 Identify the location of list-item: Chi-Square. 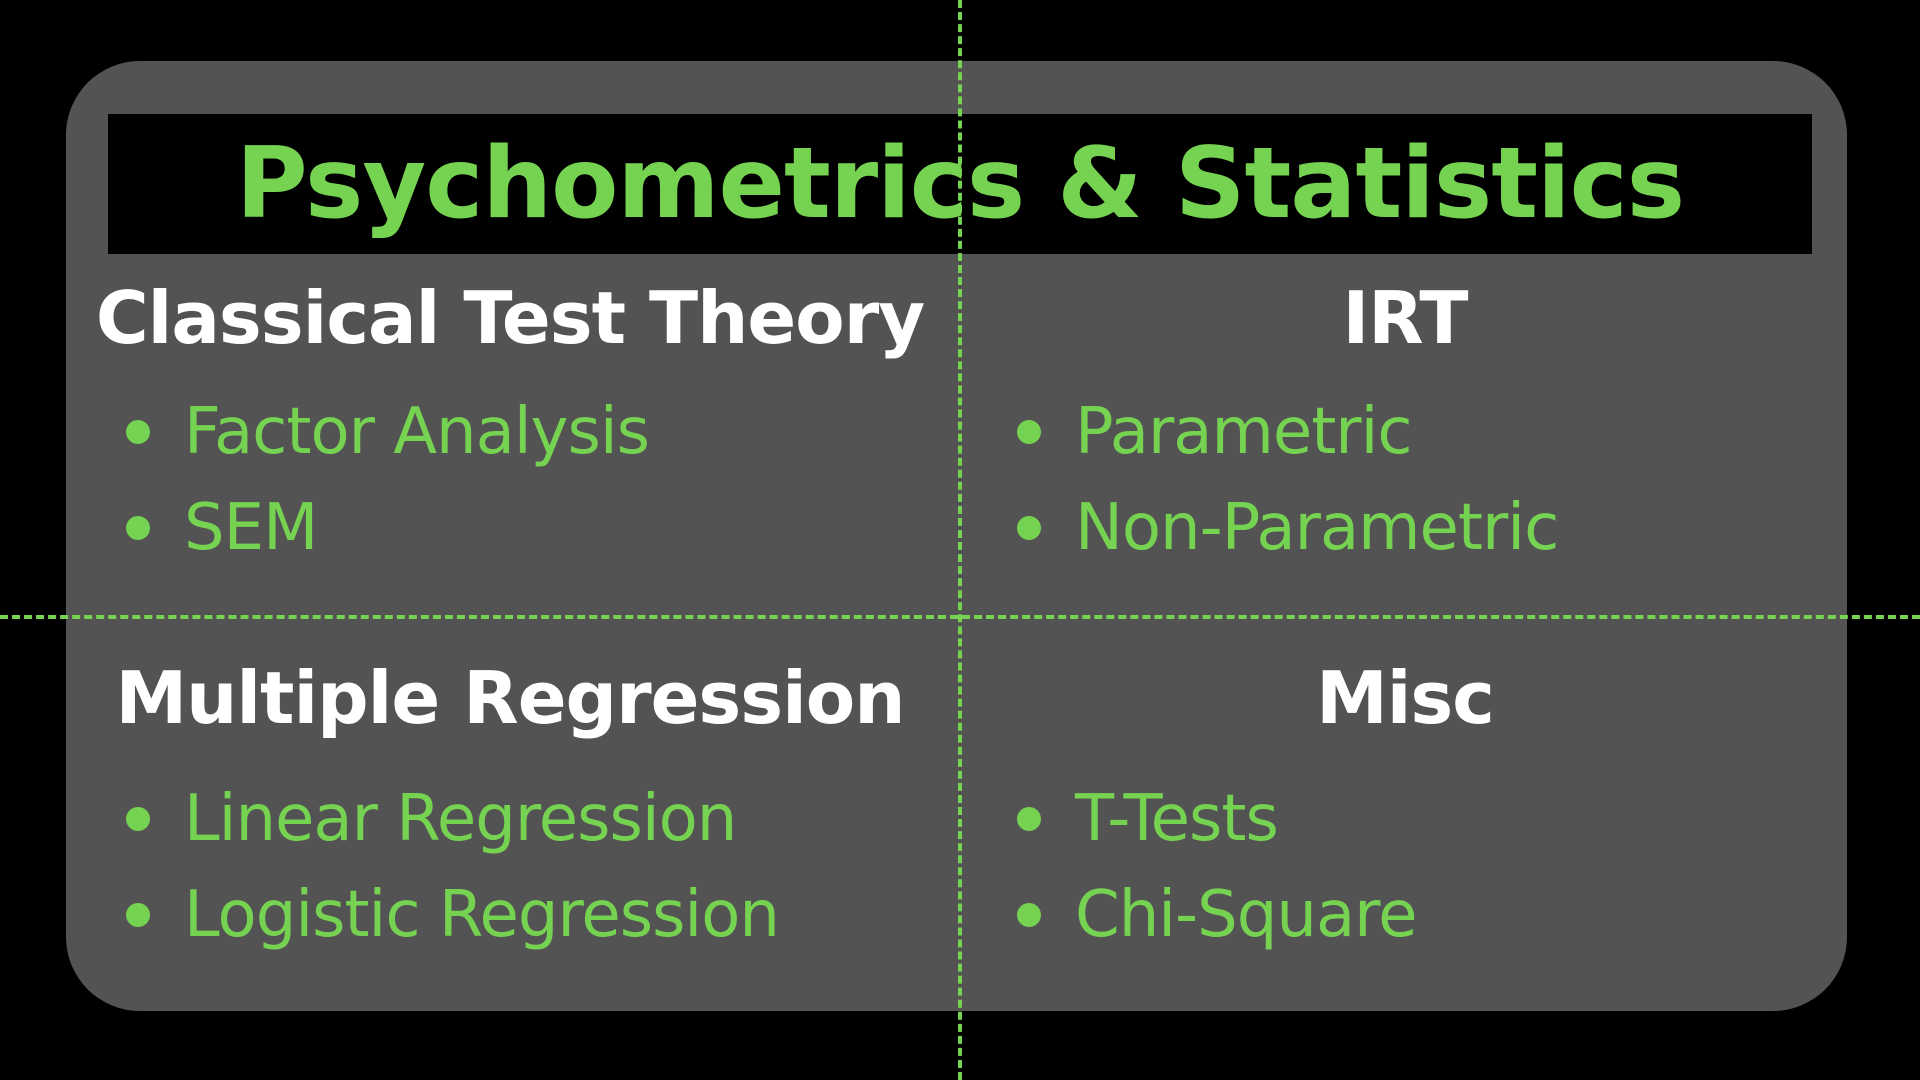
(1217, 915).